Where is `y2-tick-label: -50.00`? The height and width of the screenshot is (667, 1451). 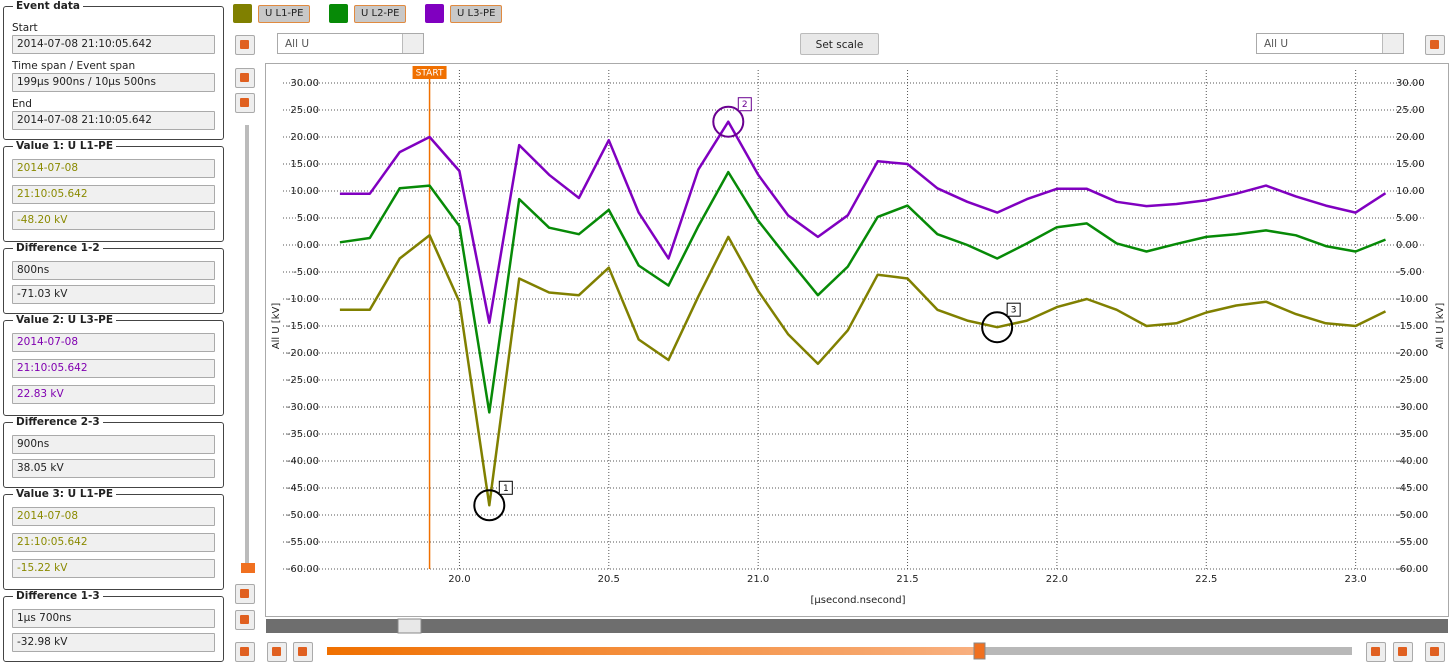
y2-tick-label: -50.00 is located at coordinates (1412, 515).